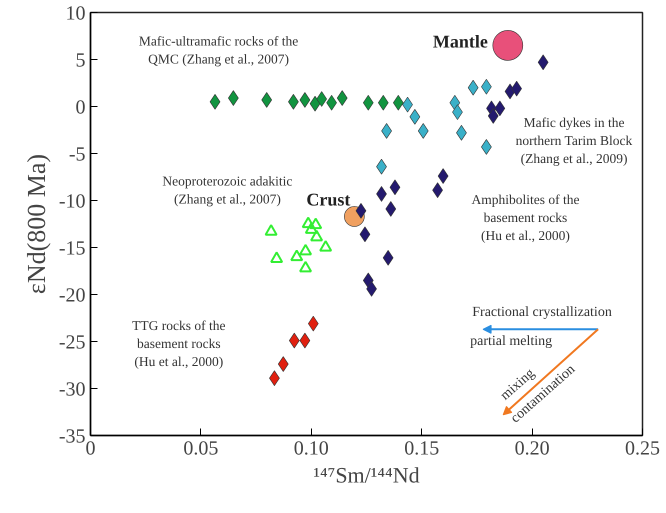  I want to click on y-tick-label: 0, so click(81, 107).